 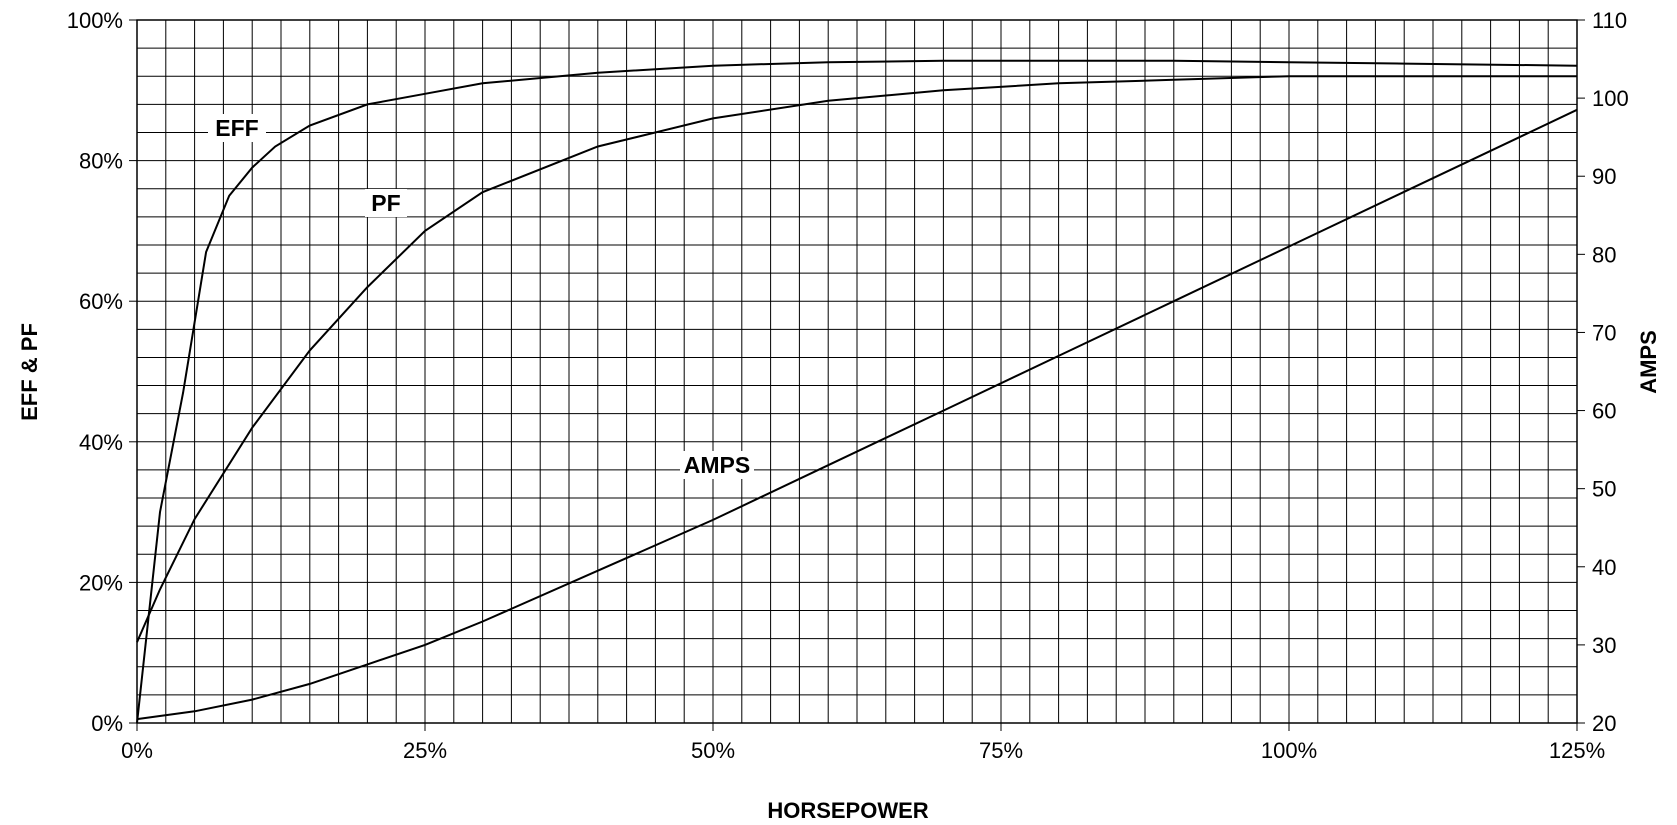 What do you see at coordinates (1603, 372) in the screenshot?
I see `y2-tick-labels: 20 30 40 50 60 70 80 90 100 110` at bounding box center [1603, 372].